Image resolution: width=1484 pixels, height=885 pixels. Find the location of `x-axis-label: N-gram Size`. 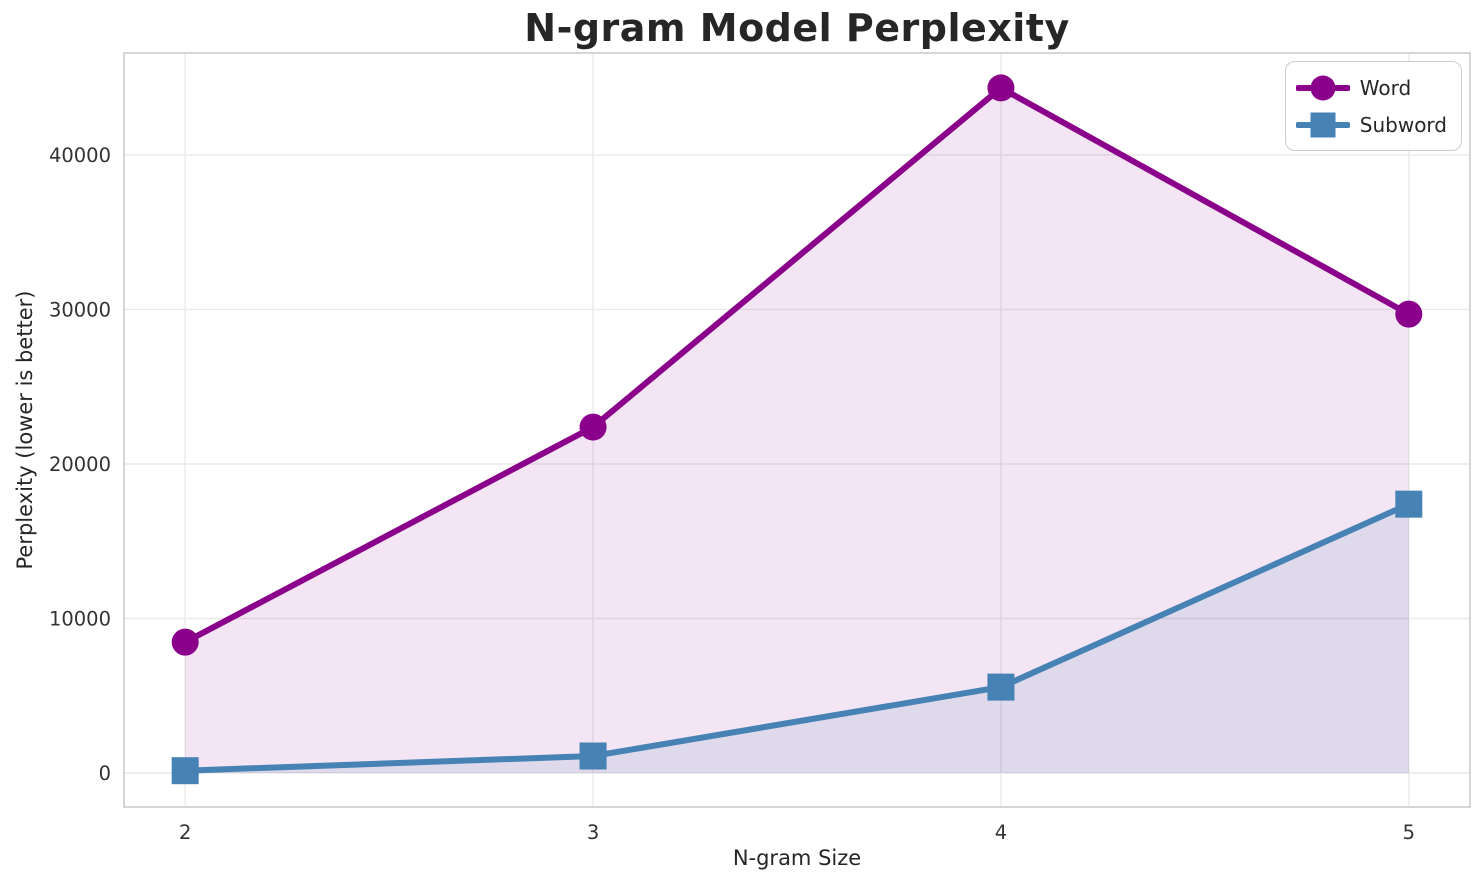

x-axis-label: N-gram Size is located at coordinates (797, 858).